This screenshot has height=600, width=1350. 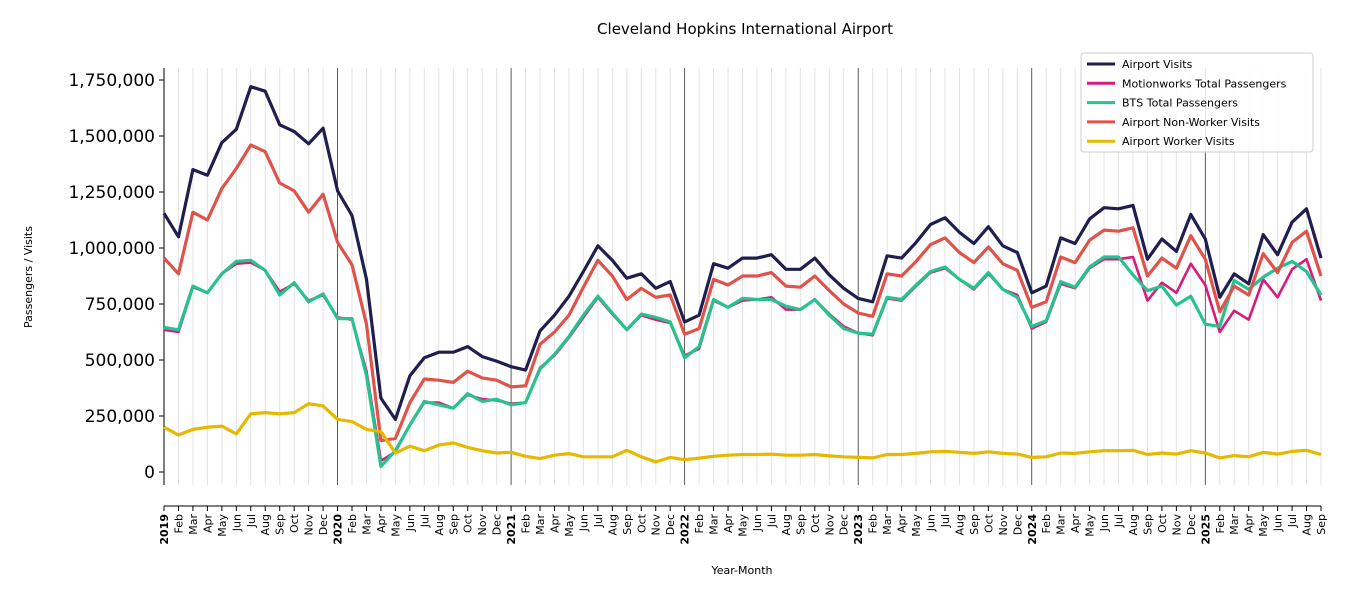 I want to click on legend-label: BTS Total Passengers, so click(x=1180, y=103).